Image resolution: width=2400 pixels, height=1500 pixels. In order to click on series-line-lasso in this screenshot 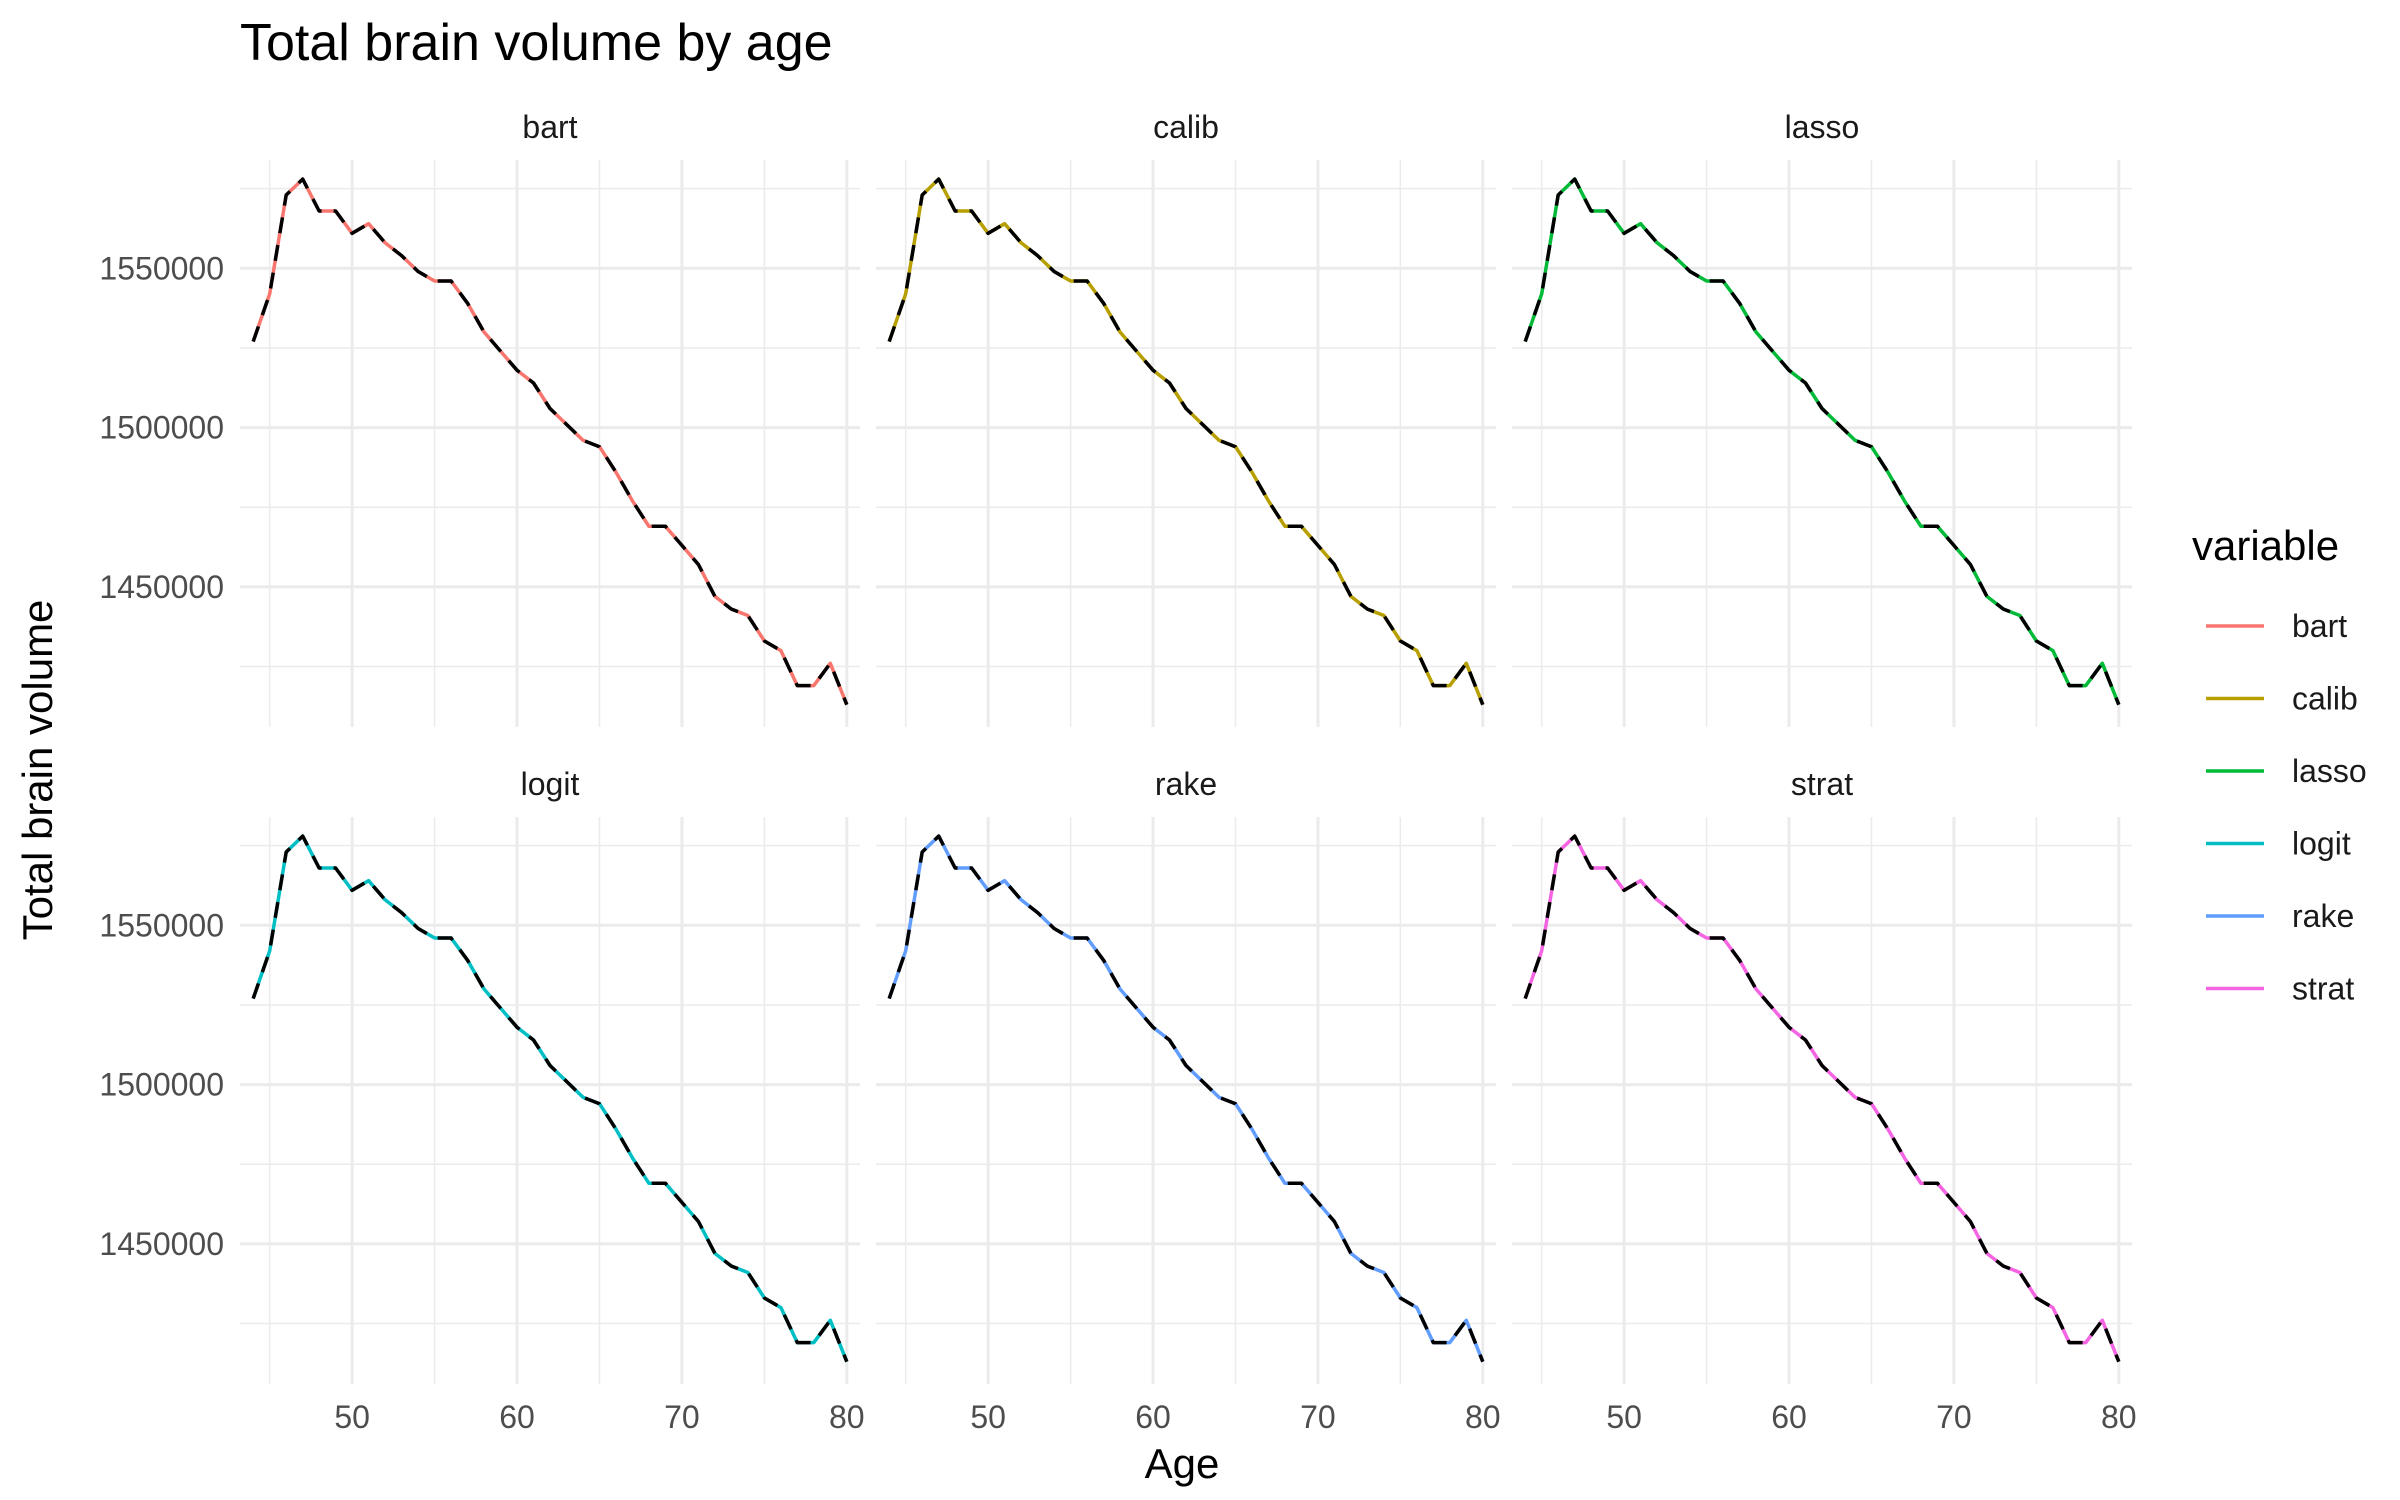, I will do `click(1822, 441)`.